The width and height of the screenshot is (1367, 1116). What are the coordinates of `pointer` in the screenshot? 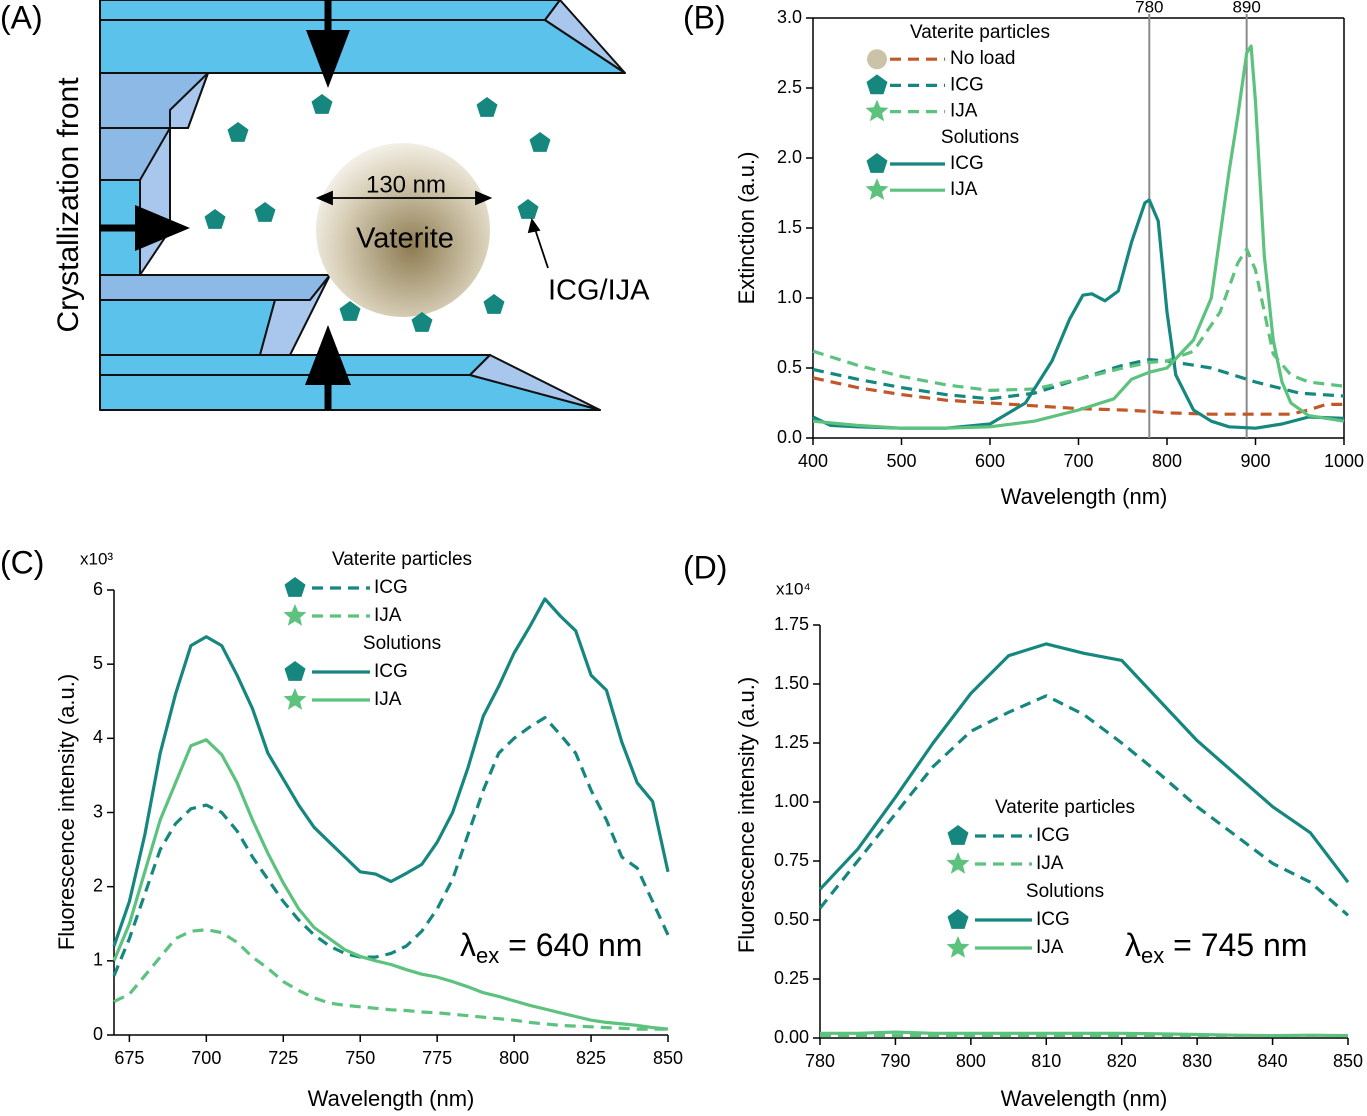 It's located at (541, 247).